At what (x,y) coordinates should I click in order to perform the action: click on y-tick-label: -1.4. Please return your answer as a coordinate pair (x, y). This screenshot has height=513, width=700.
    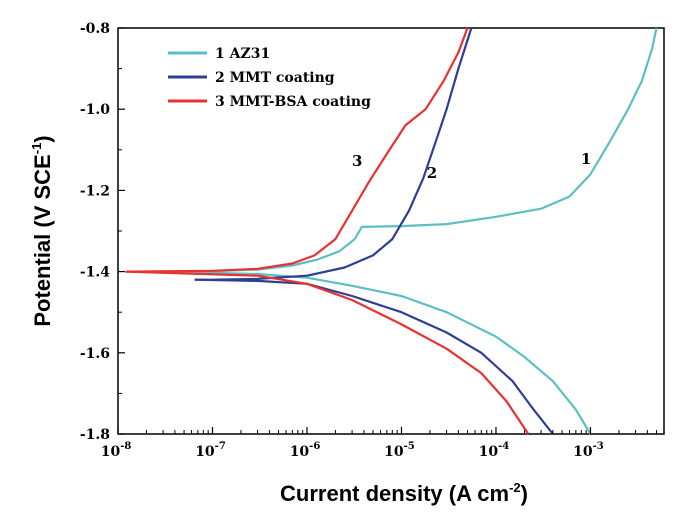
    Looking at the image, I should click on (95, 273).